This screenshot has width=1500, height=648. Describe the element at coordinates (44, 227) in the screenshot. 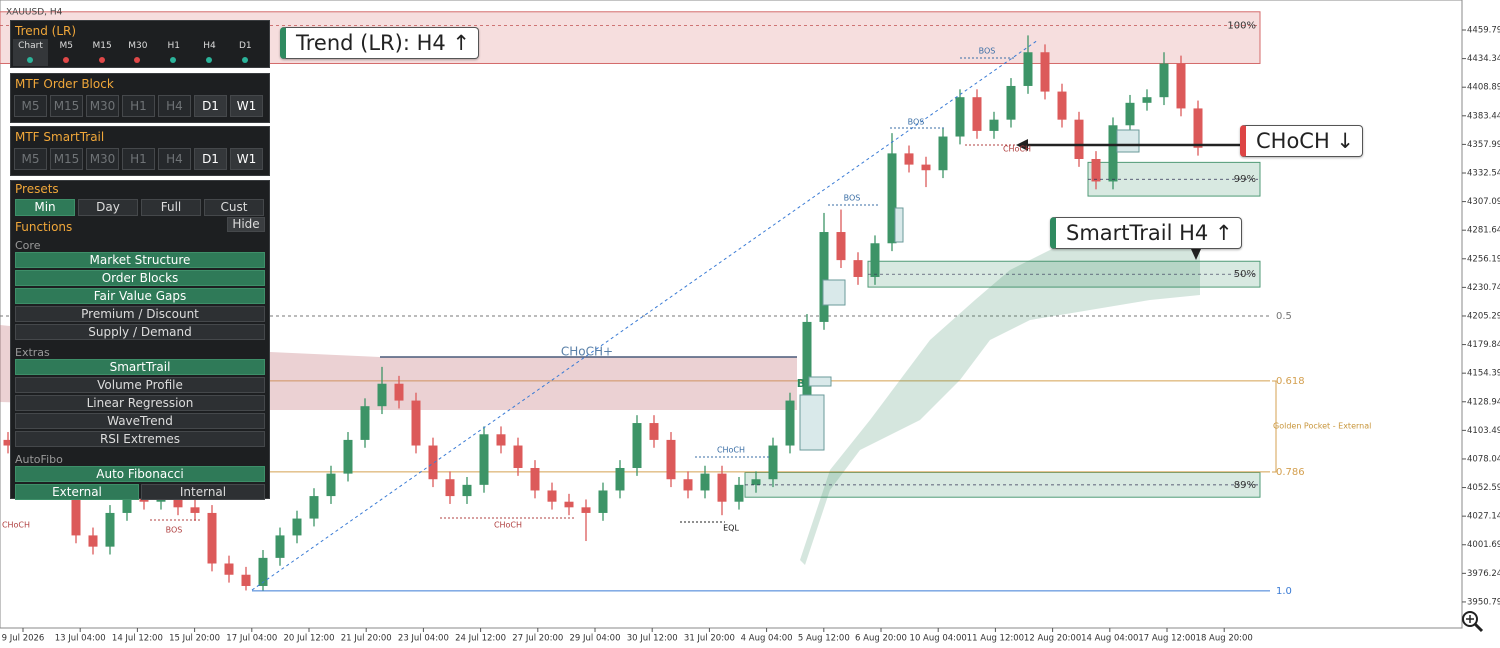

I see `section-title: Functions` at that location.